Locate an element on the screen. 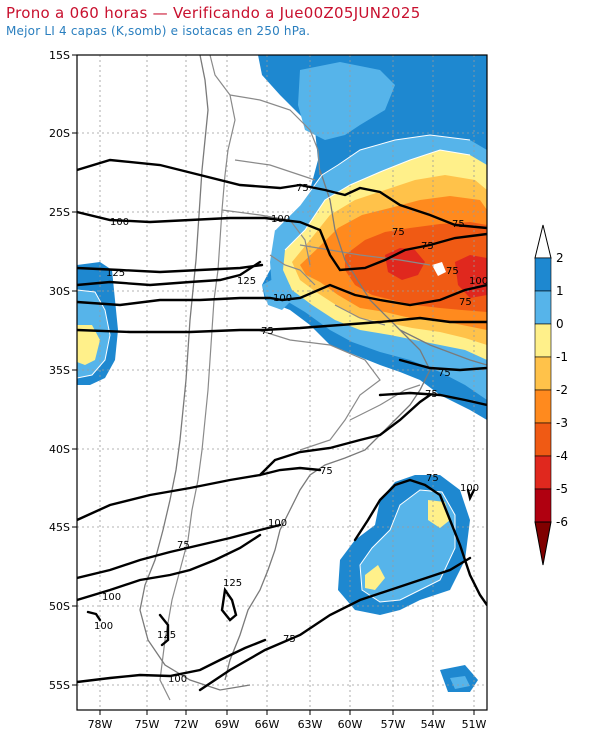  lat-label: 30S is located at coordinates (59, 291).